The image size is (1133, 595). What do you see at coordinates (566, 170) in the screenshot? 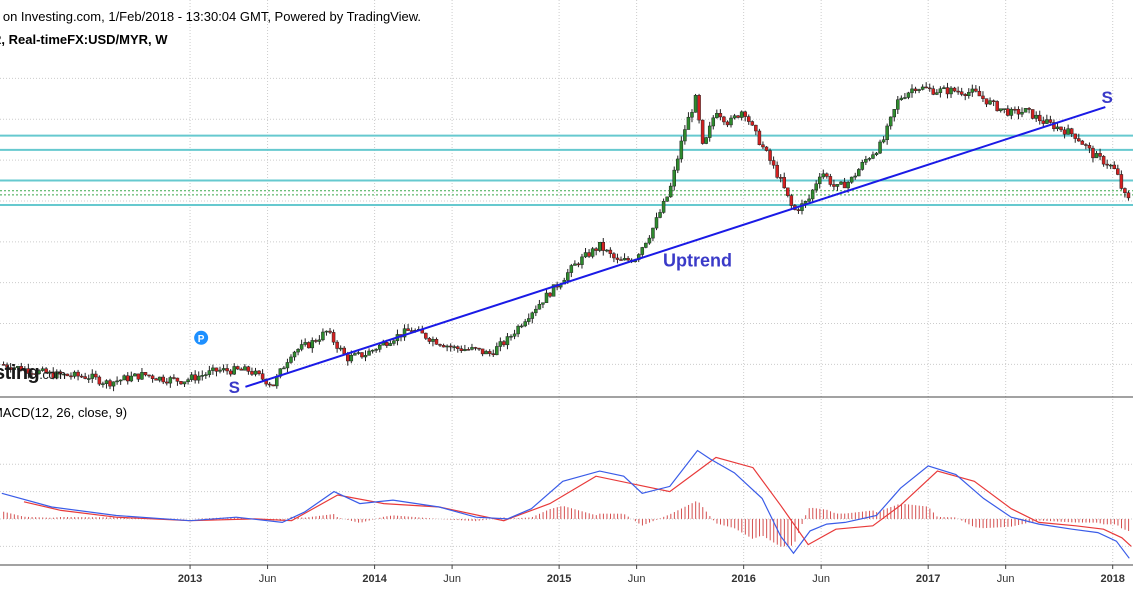
I see `horizontal-levels` at bounding box center [566, 170].